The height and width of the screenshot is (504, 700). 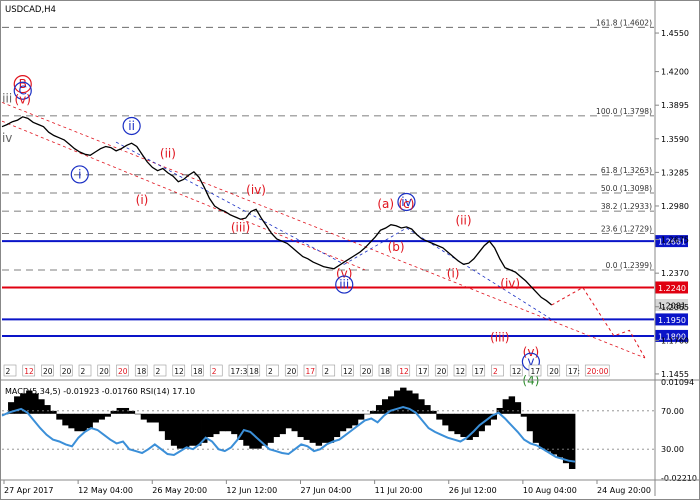 What do you see at coordinates (626, 206) in the screenshot?
I see `fibonacci-label: 38.2 (1.2933)` at bounding box center [626, 206].